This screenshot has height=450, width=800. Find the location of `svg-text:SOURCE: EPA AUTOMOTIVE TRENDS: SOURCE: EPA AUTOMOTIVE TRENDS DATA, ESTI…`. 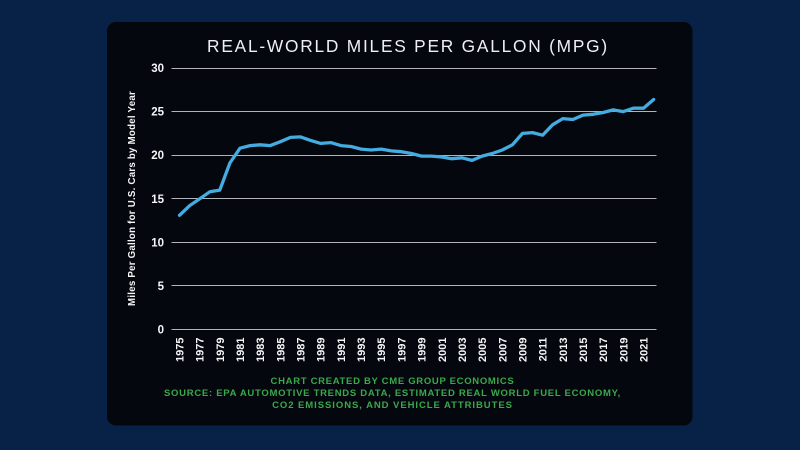

svg-text:SOURCE: EPA AUTOMOTIVE TRENDS: SOURCE: EPA AUTOMOTIVE TRENDS DATA, ESTI… is located at coordinates (392, 393).